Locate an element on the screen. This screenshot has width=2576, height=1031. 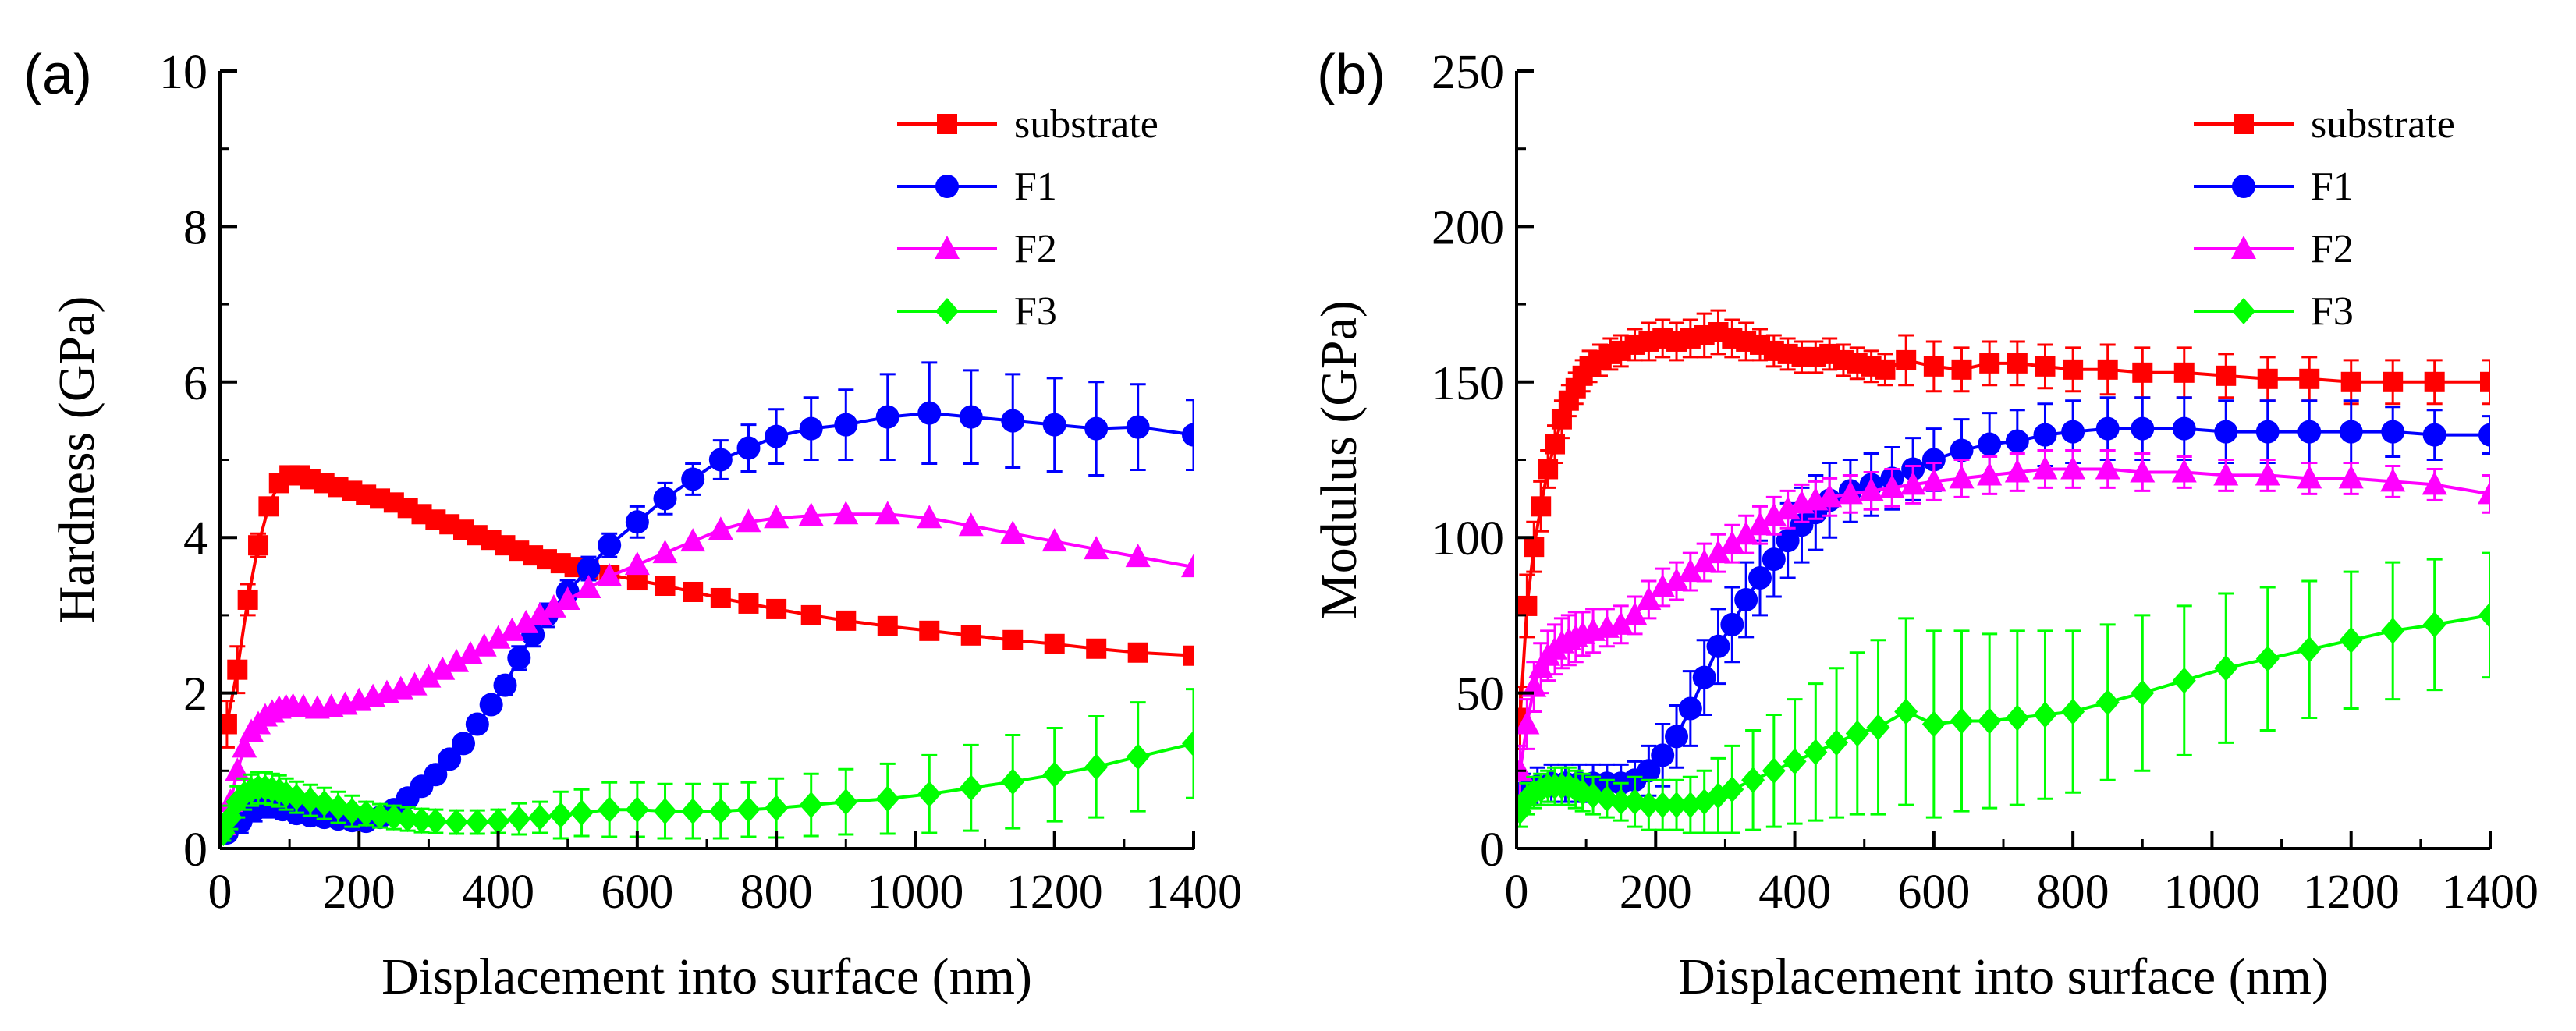
y-tick-label: 150 is located at coordinates (1468, 383).